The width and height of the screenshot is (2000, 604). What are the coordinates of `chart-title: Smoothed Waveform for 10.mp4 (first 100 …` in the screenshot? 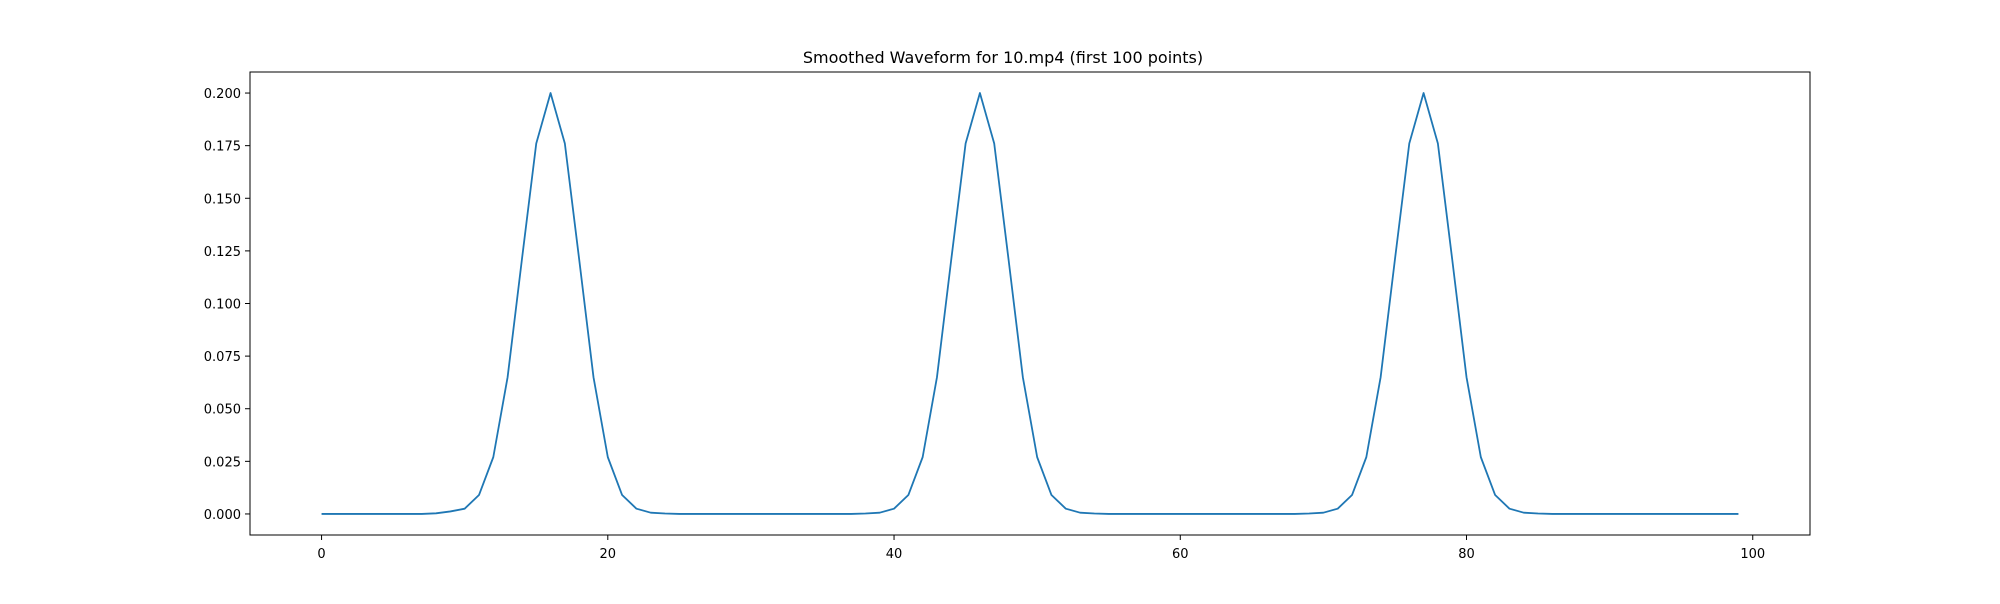 It's located at (1003, 57).